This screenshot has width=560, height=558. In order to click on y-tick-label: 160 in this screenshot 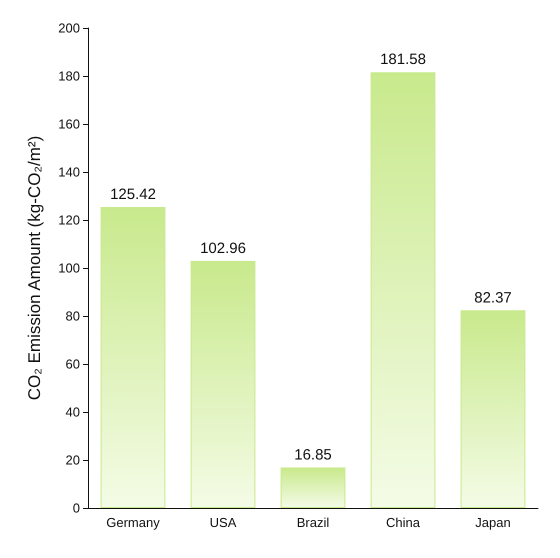, I will do `click(69, 124)`.